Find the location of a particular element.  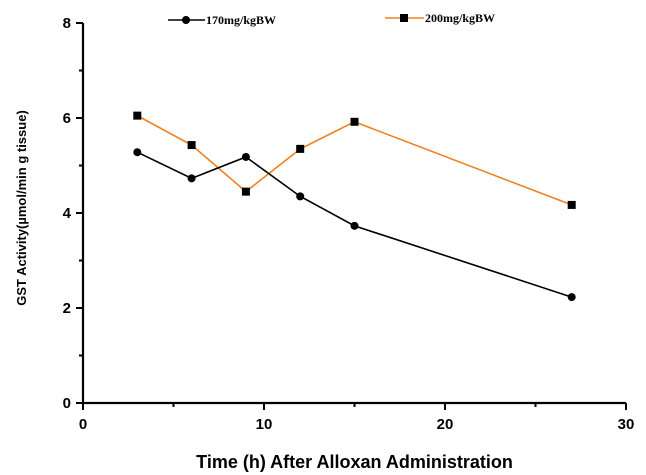

legend-entry-1: 170mg/kgBW is located at coordinates (222, 20).